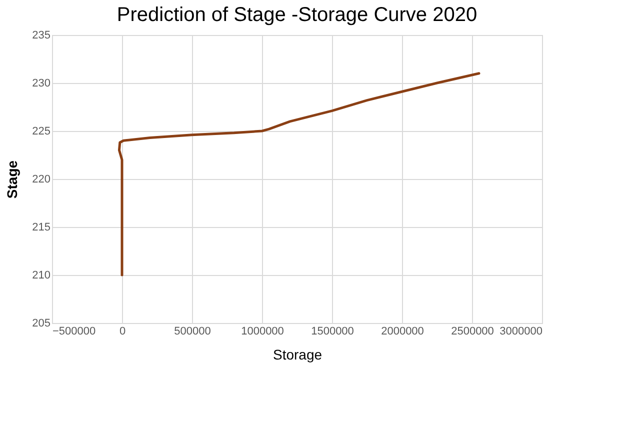 This screenshot has width=638, height=423. What do you see at coordinates (41, 180) in the screenshot?
I see `y-tick-label: 220` at bounding box center [41, 180].